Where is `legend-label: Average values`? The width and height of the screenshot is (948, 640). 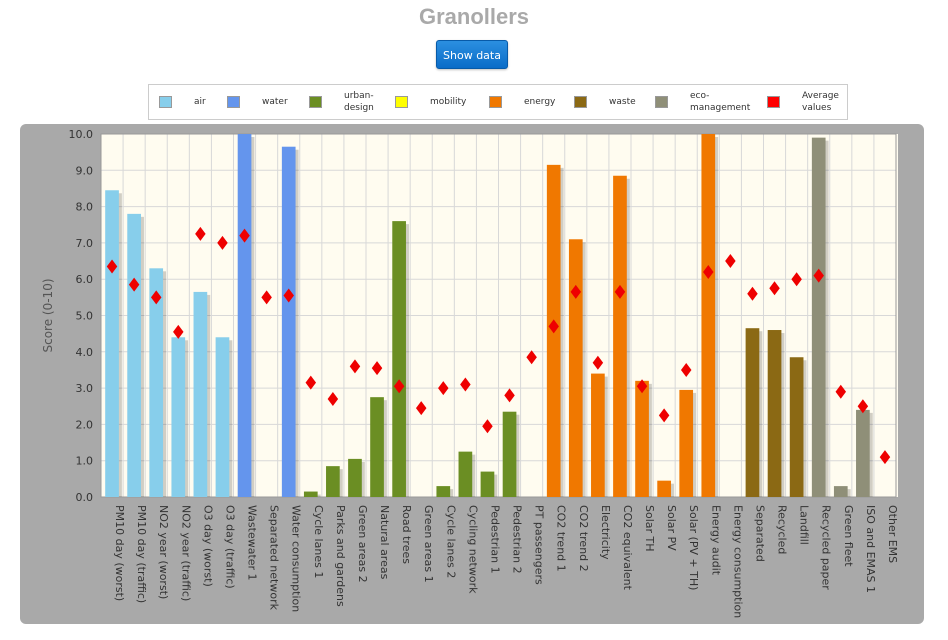
legend-label: Average values is located at coordinates (820, 102).